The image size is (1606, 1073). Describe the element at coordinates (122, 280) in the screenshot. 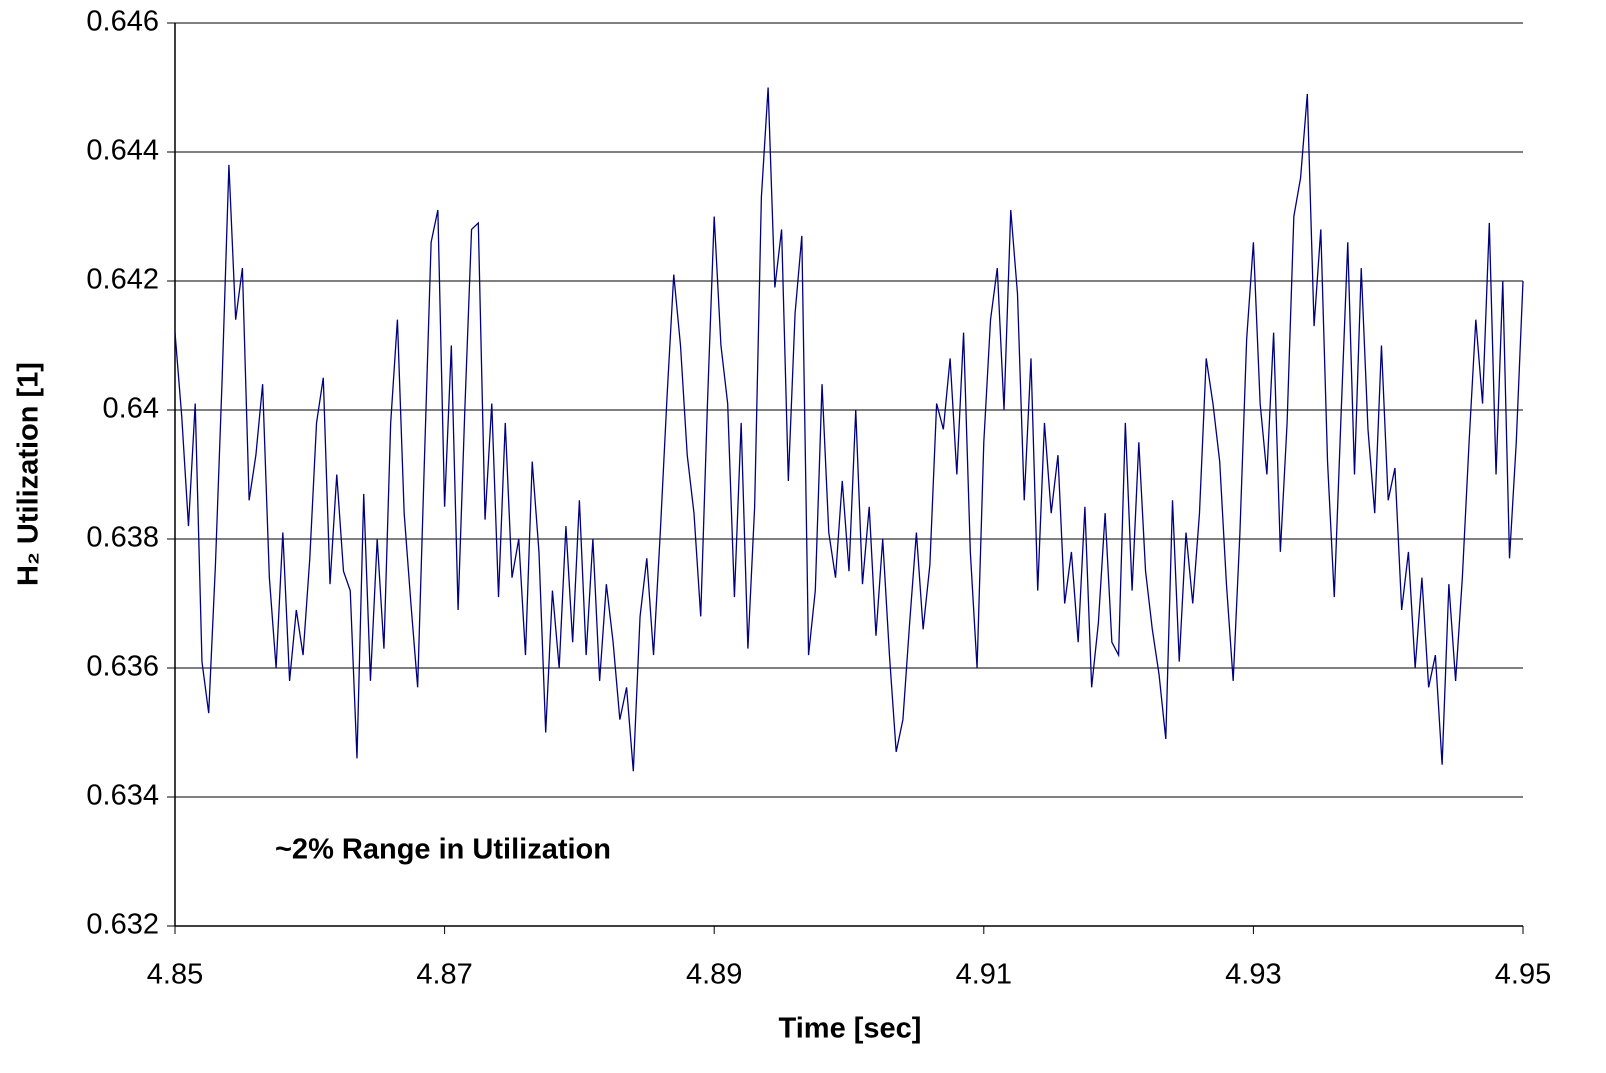

I see `y-tick-label: 0.642` at that location.